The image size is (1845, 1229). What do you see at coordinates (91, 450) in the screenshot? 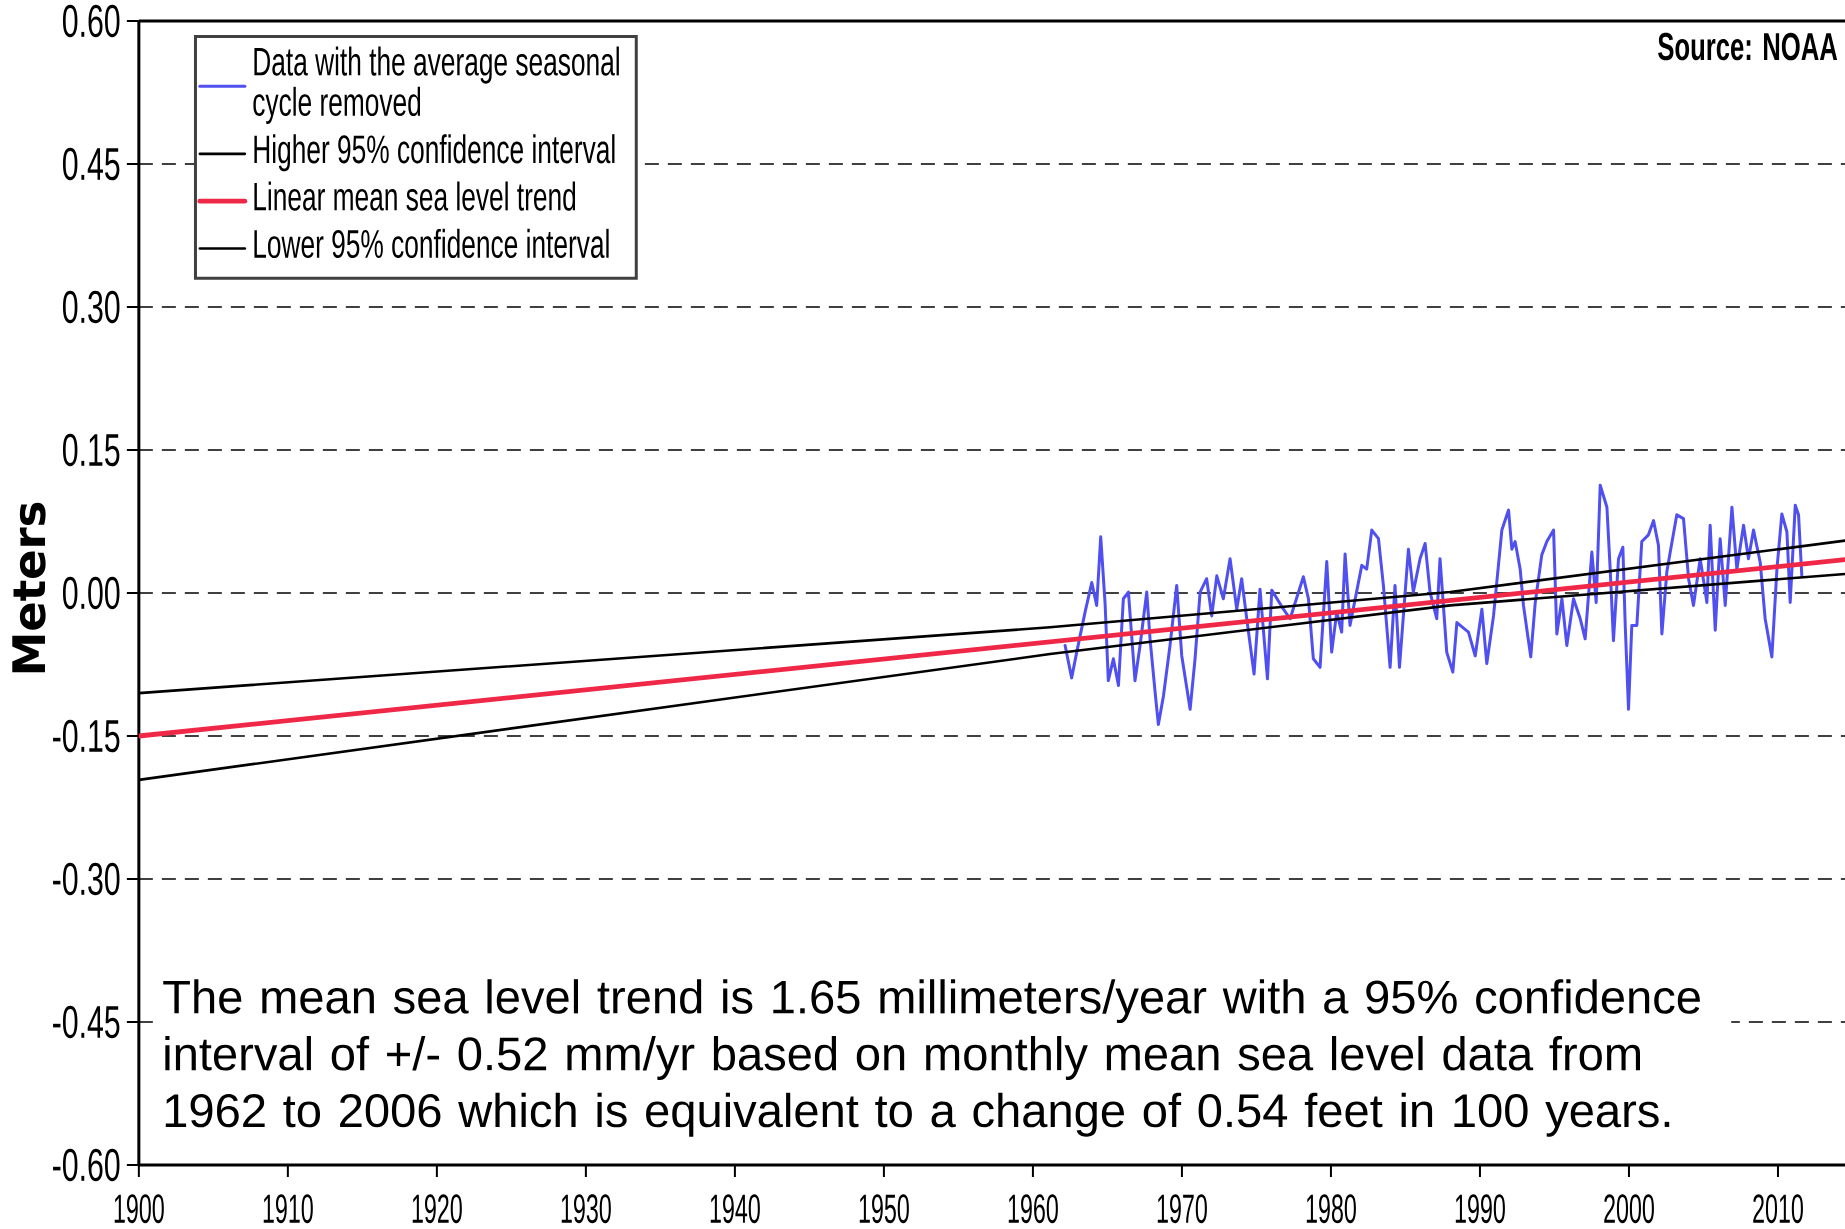
I see `y-tick-label: 0.15` at bounding box center [91, 450].